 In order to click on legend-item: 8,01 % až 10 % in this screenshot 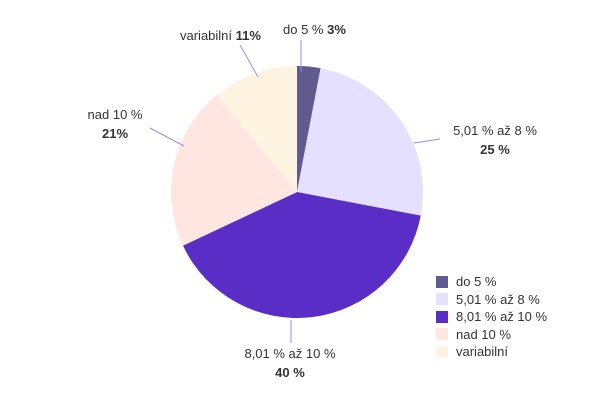, I will do `click(491, 317)`.